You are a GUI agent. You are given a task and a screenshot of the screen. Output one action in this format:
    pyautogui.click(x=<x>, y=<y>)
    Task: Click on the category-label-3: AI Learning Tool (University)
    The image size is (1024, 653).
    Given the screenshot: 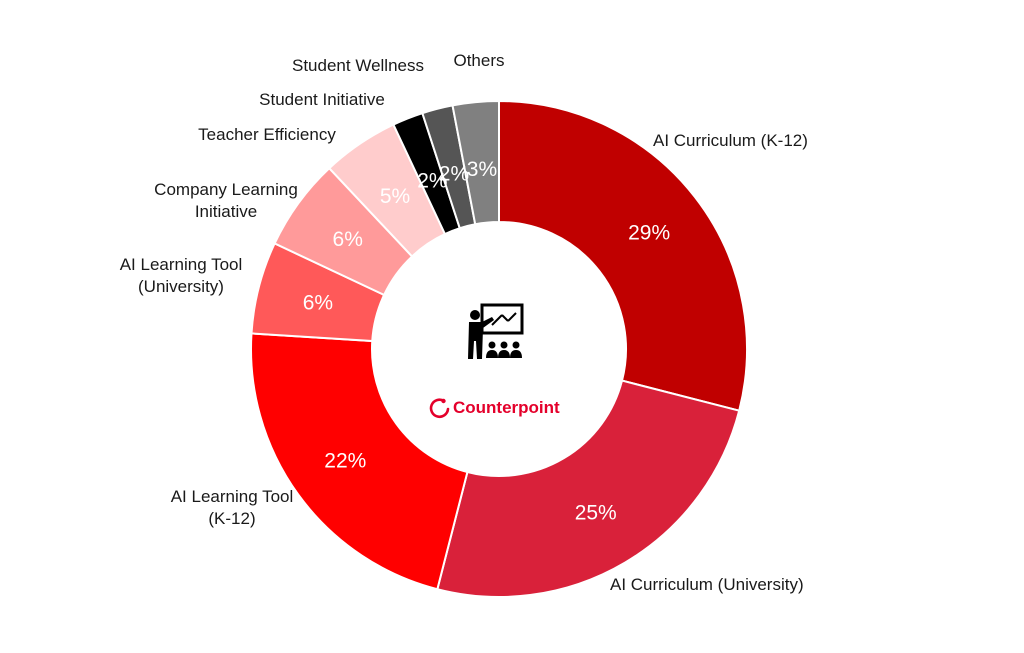 What is the action you would take?
    pyautogui.click(x=181, y=275)
    